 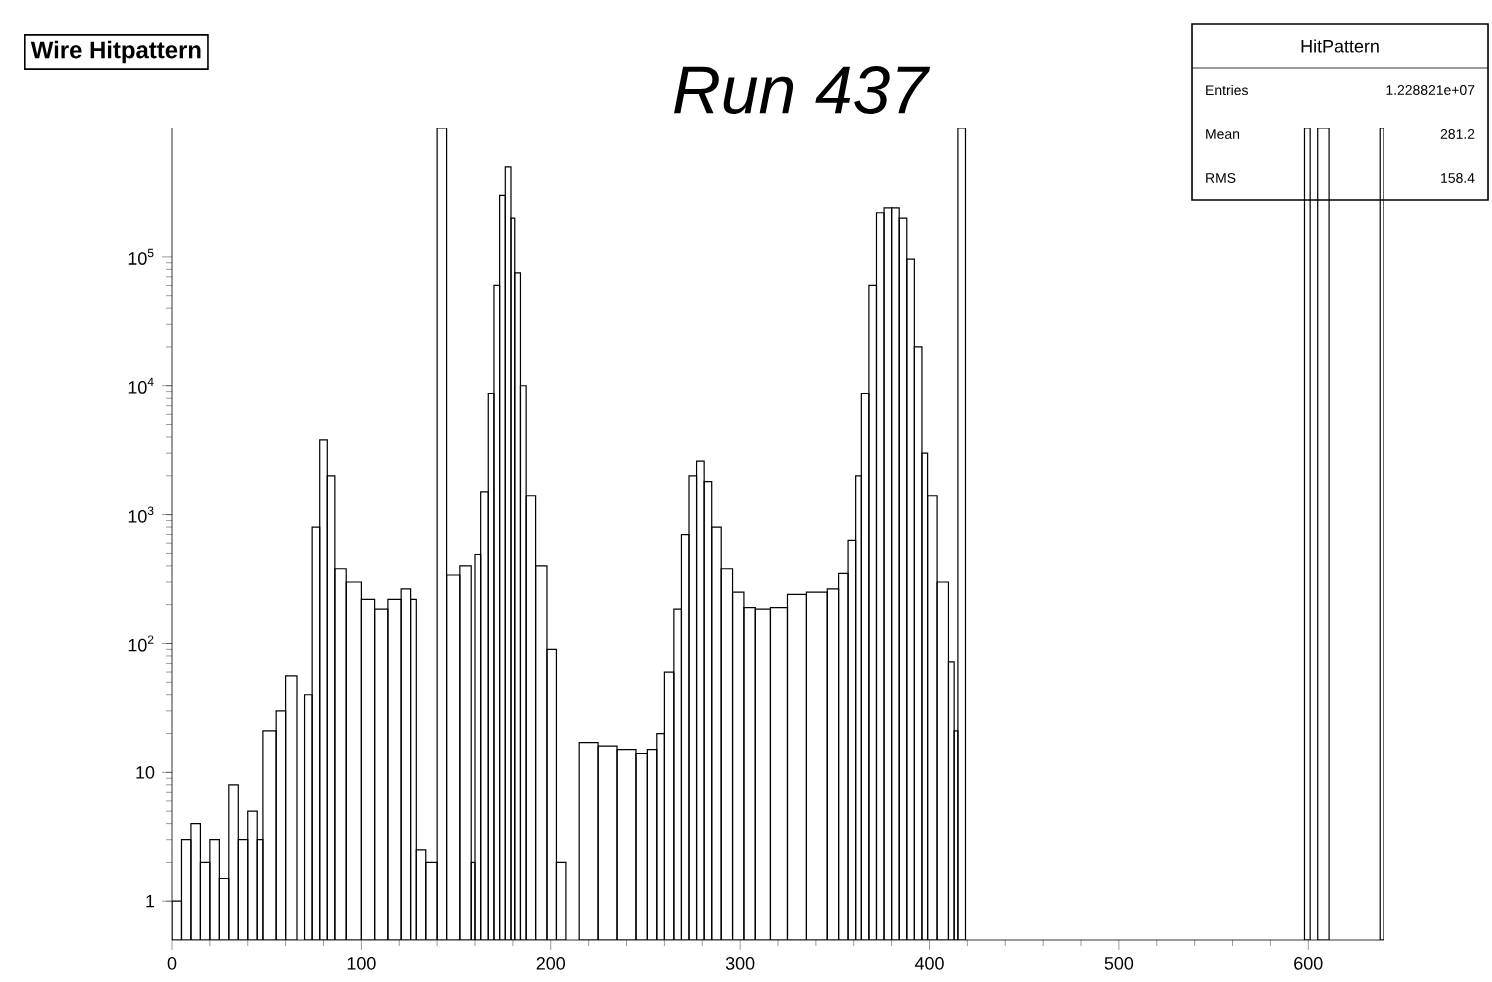 What do you see at coordinates (141, 514) in the screenshot?
I see `y-tick-label: 10$^{3}$` at bounding box center [141, 514].